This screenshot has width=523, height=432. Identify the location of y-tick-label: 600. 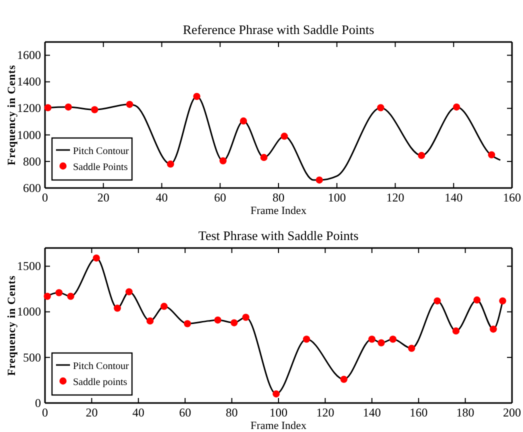
(32, 187).